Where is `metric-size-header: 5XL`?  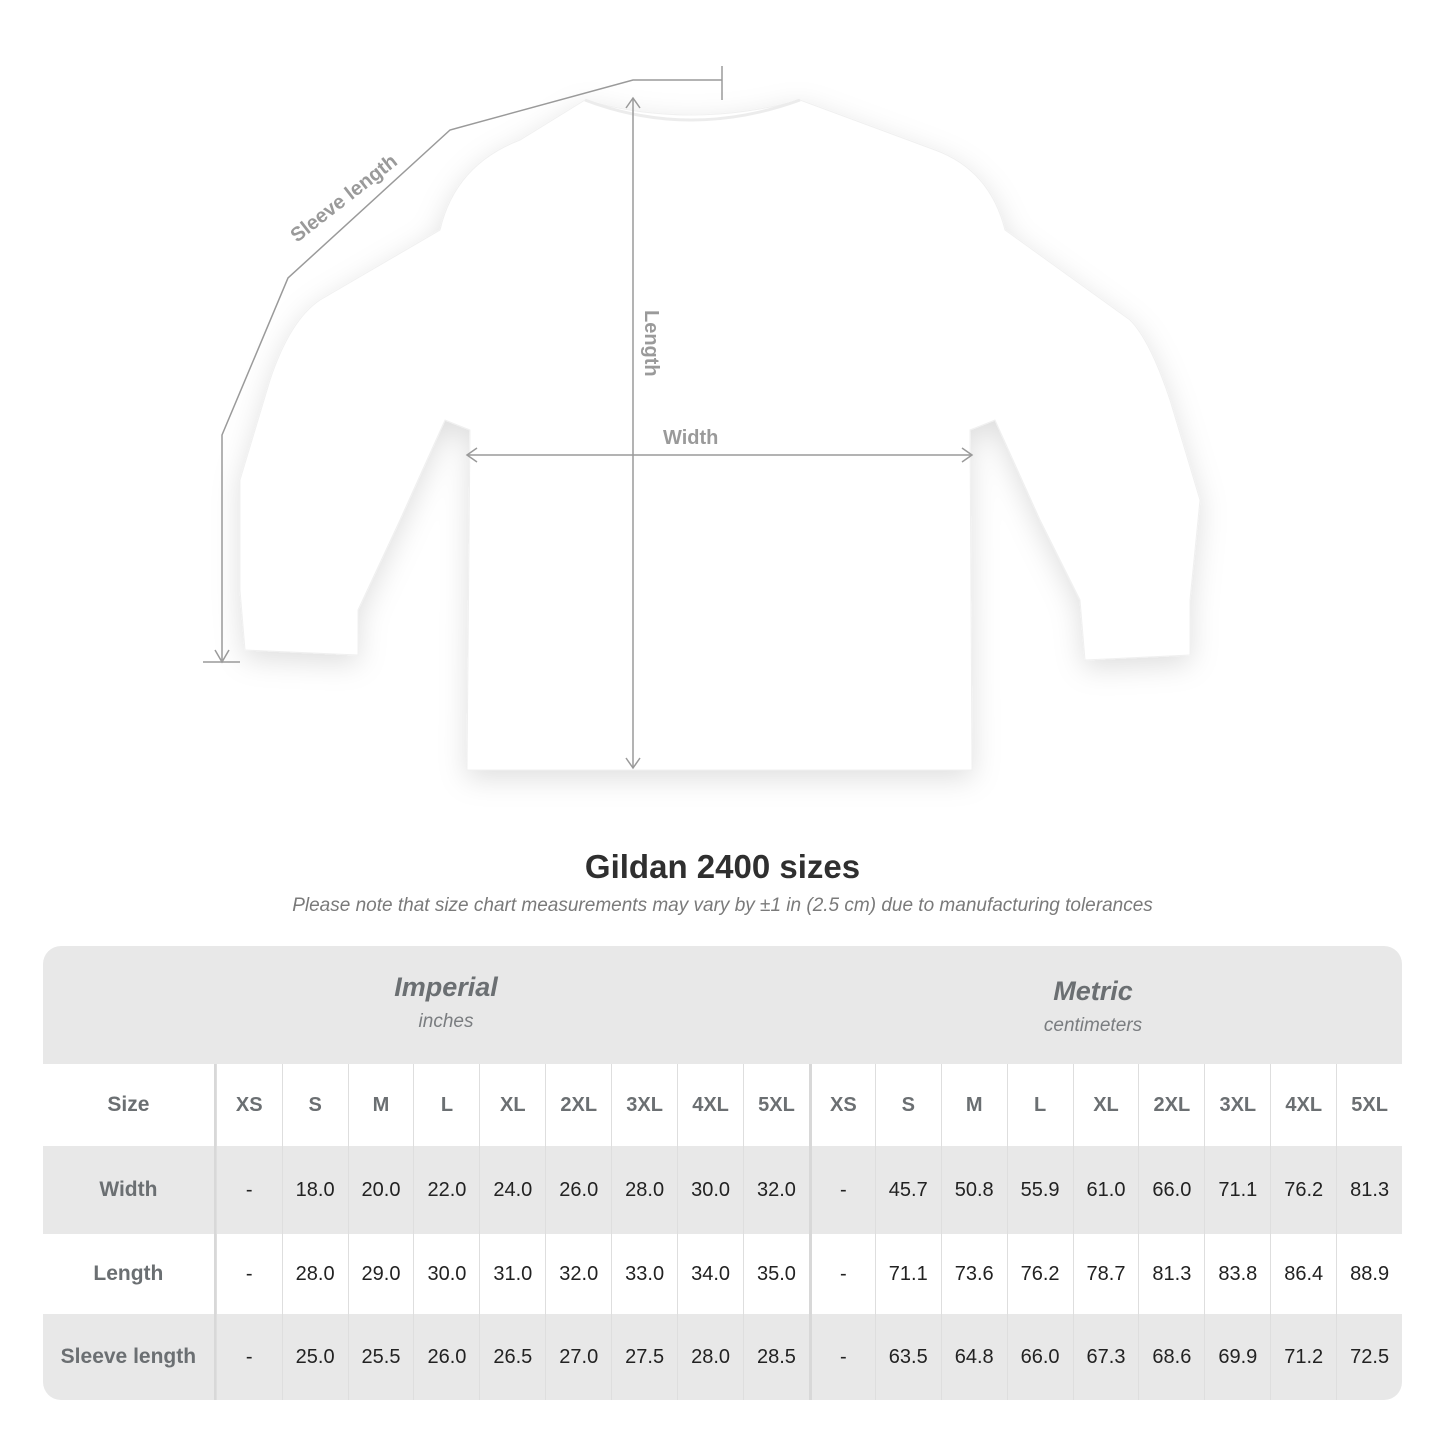
metric-size-header: 5XL is located at coordinates (1369, 1105).